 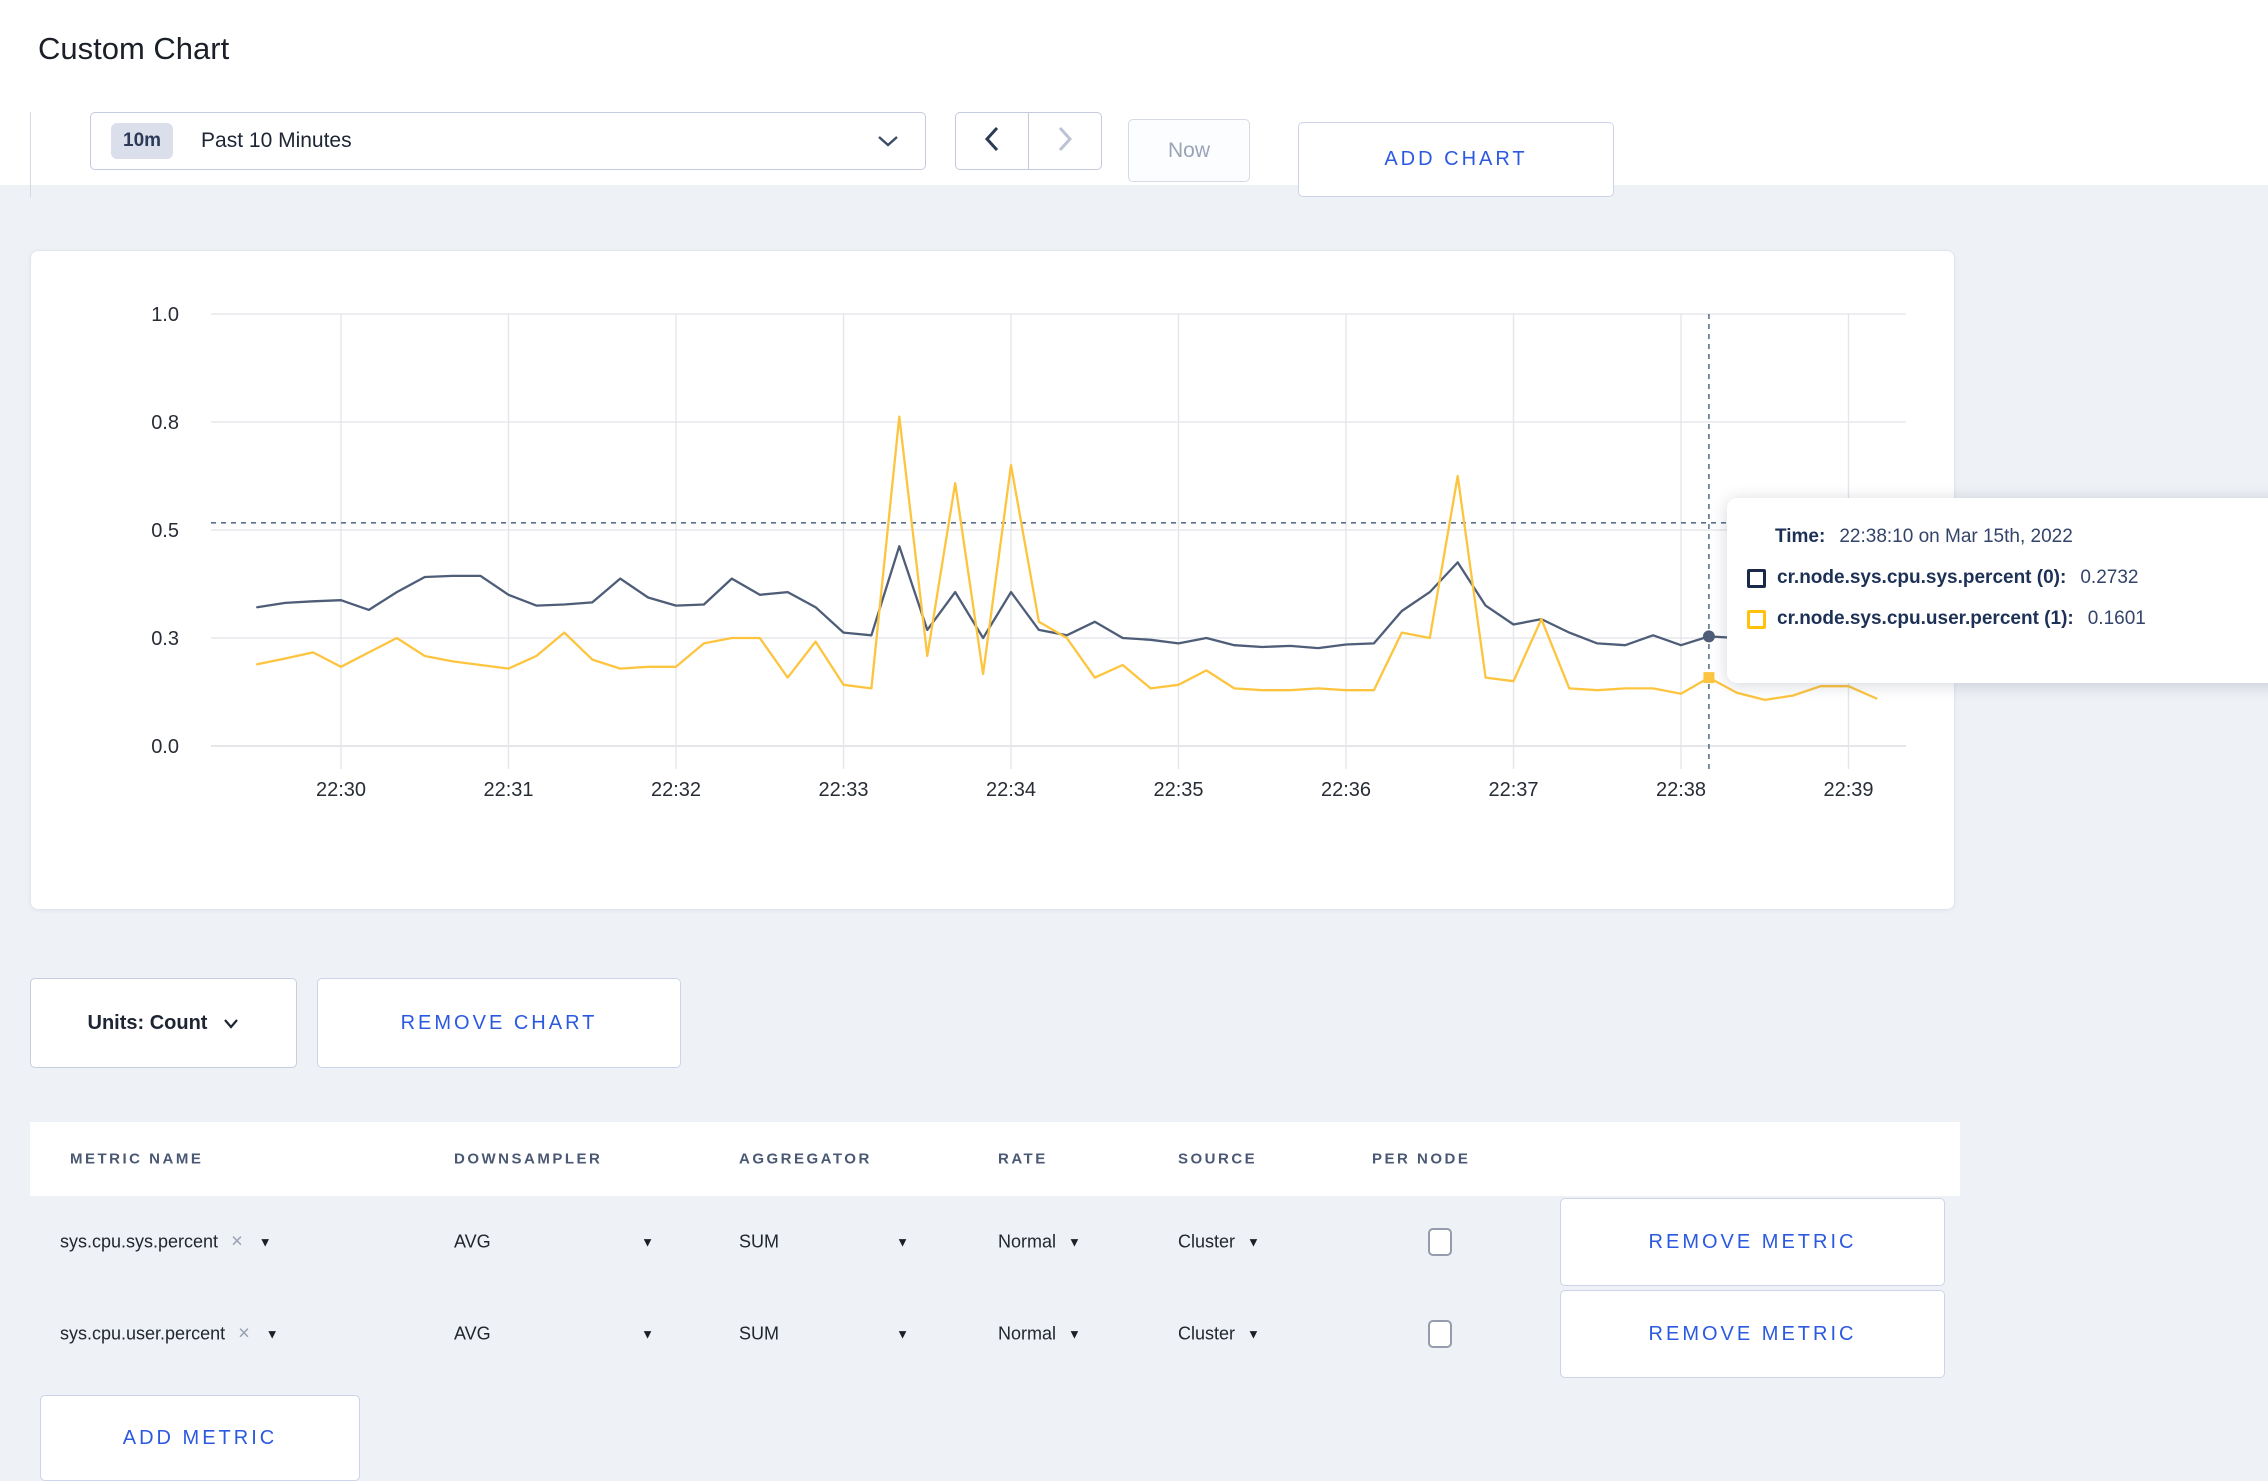 I want to click on tooltip-time-label: Time:, so click(x=1800, y=536).